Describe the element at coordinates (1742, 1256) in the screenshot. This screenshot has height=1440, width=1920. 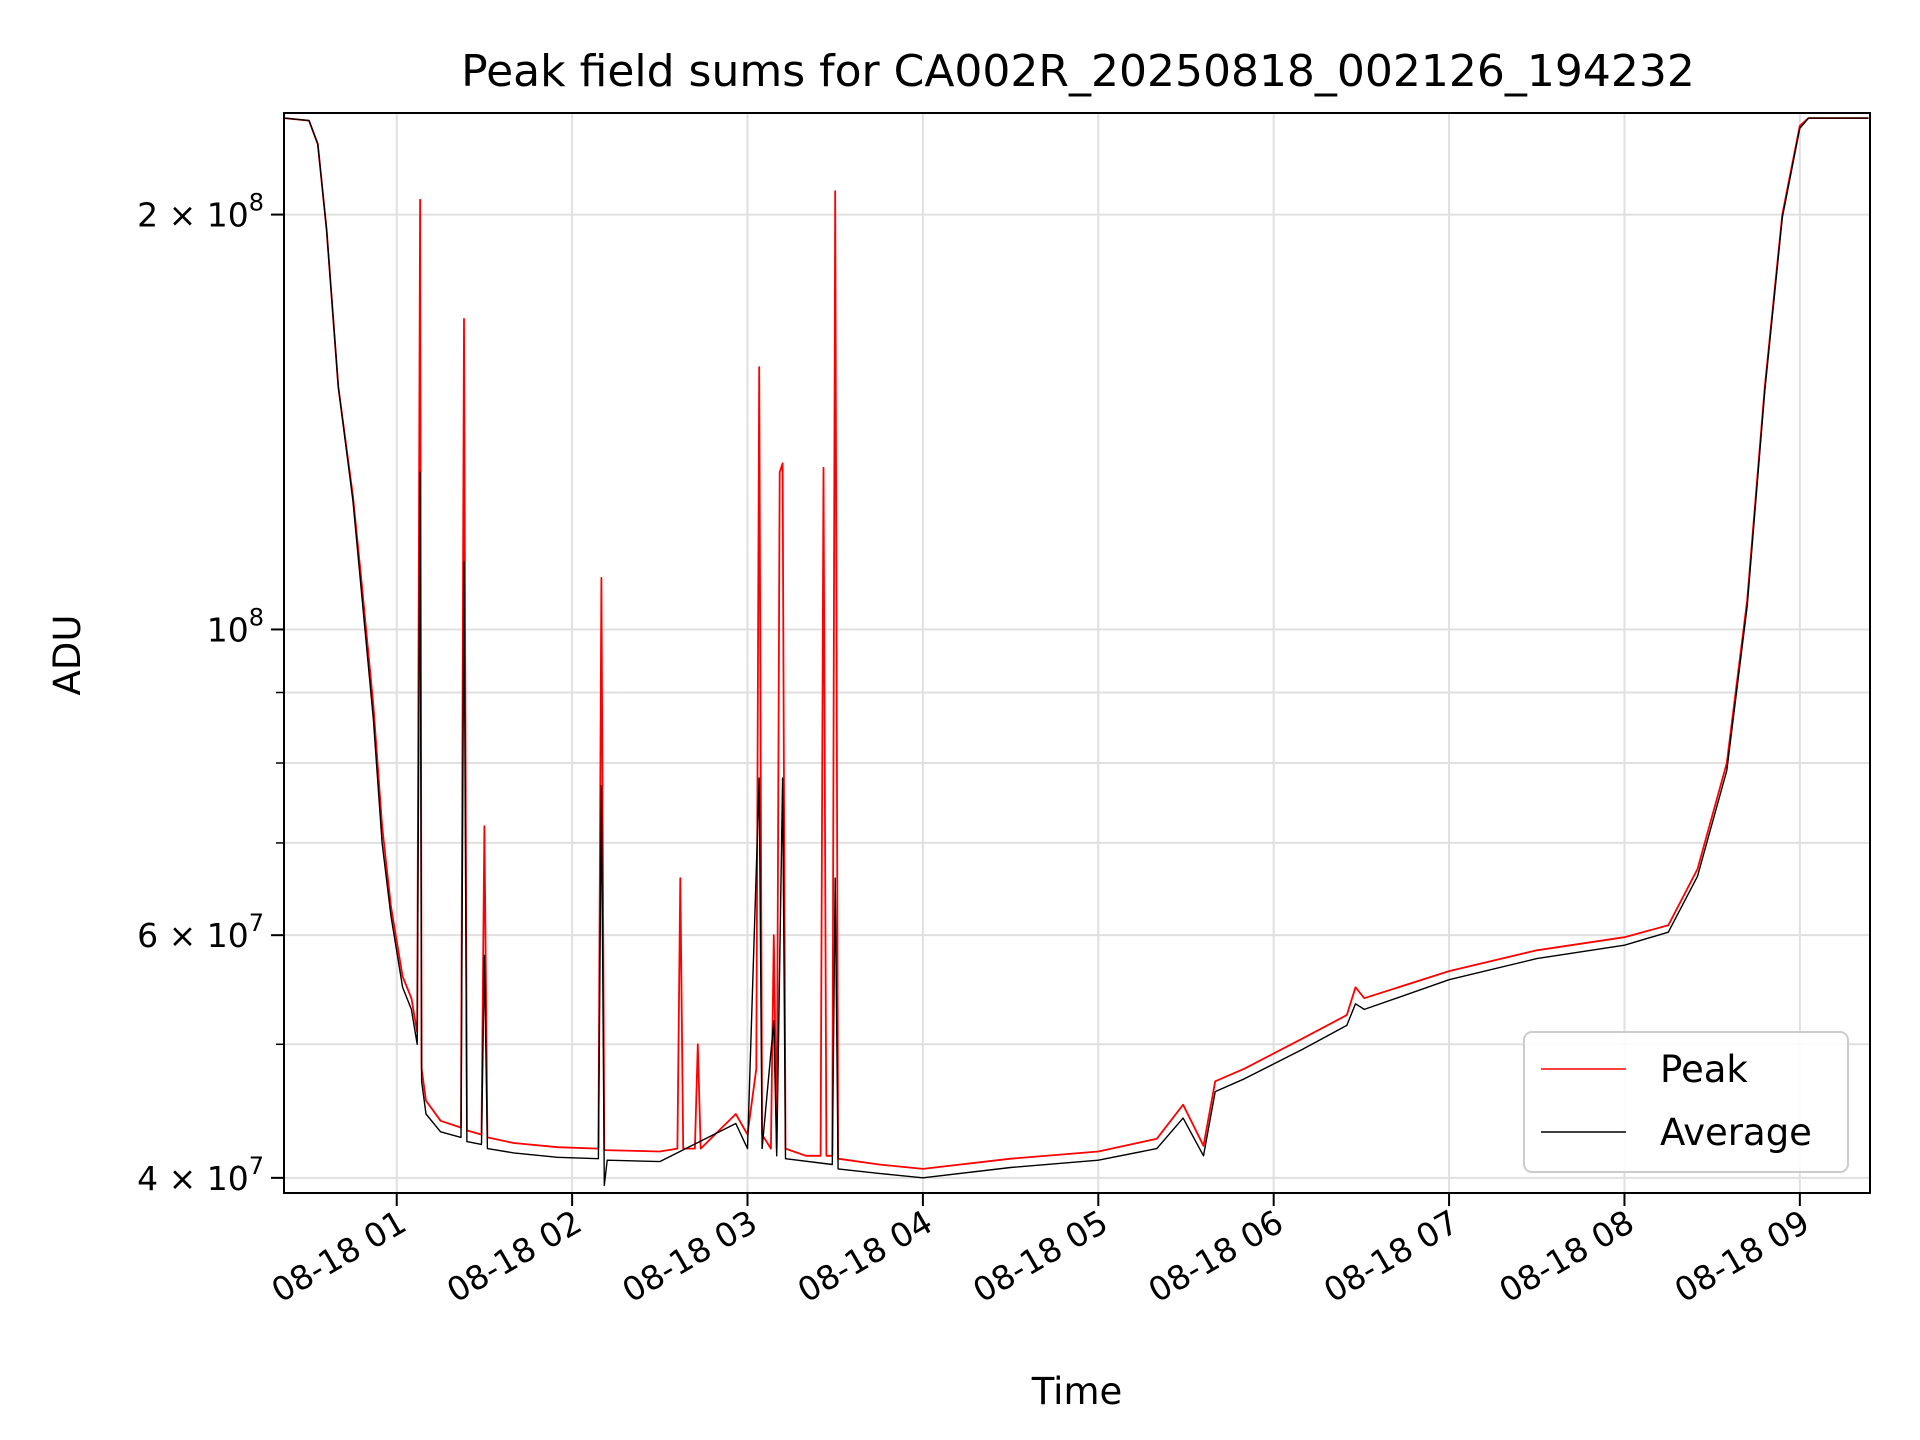
I see `x-tick-label: 08-18 09` at that location.